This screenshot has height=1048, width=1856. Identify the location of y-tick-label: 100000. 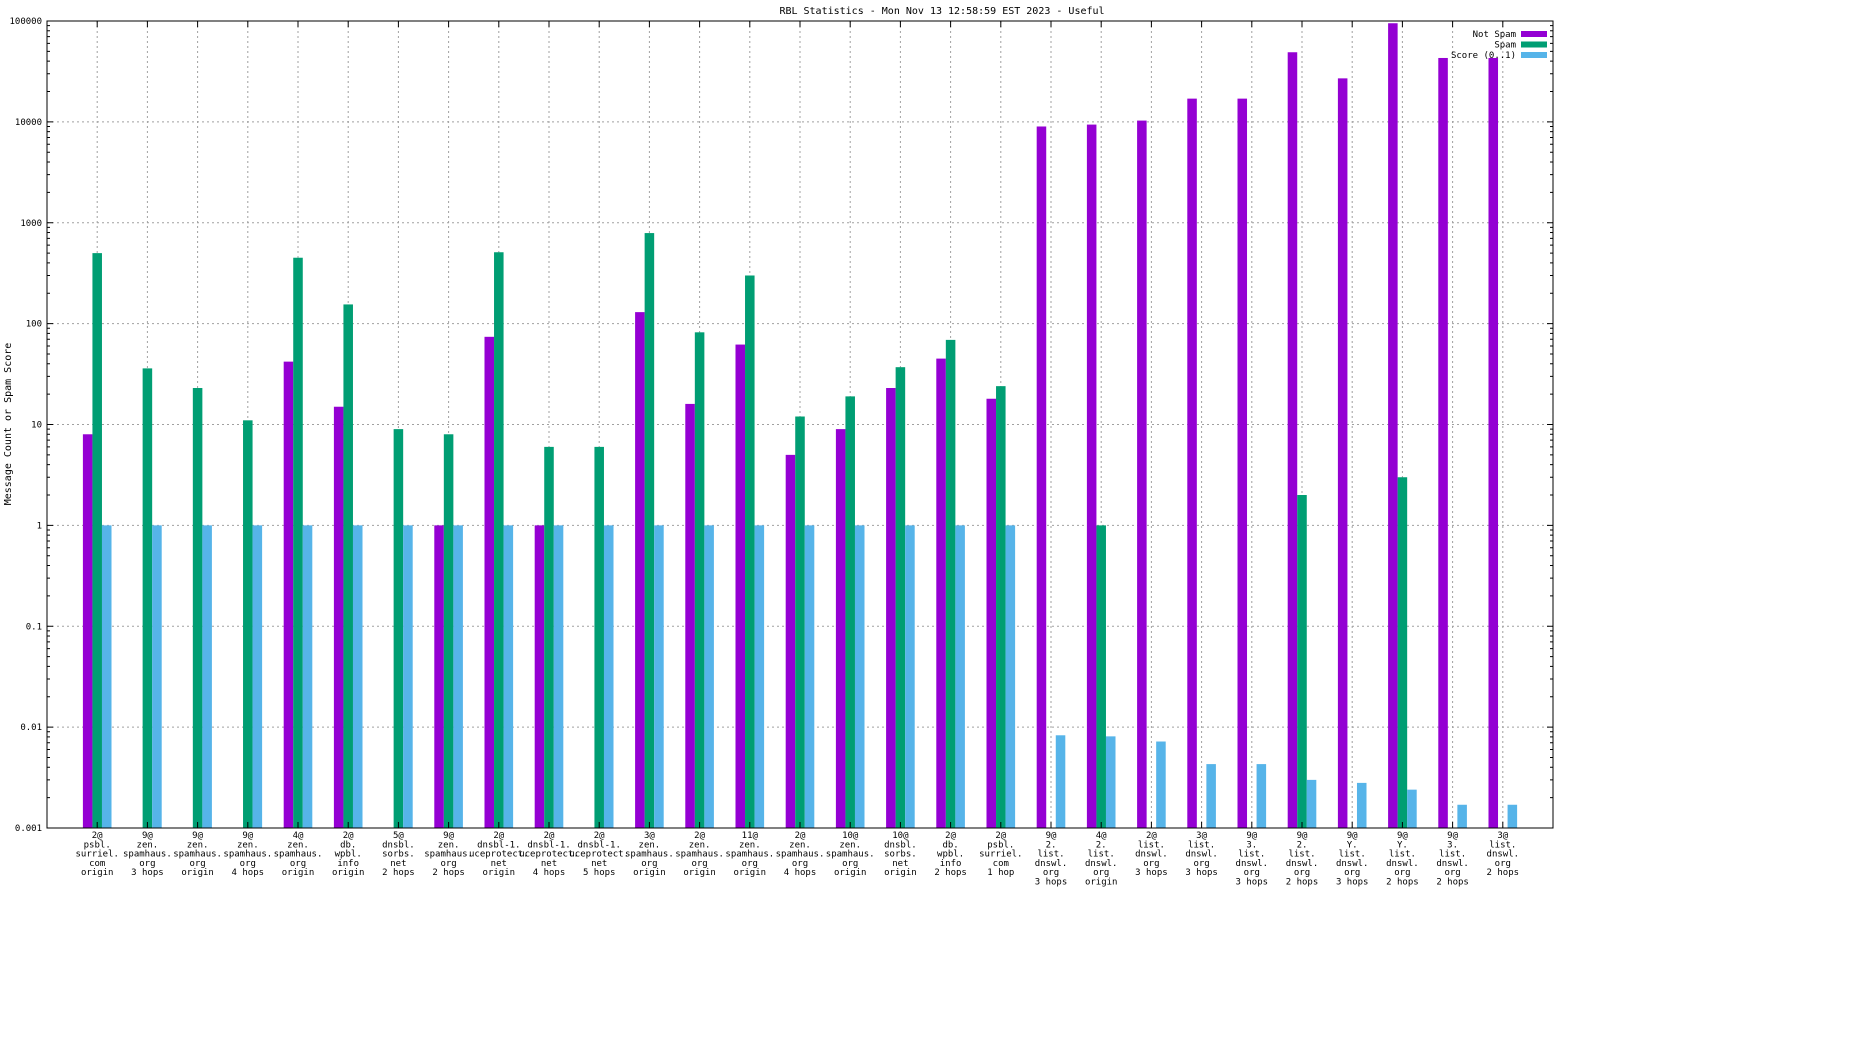
(25, 22).